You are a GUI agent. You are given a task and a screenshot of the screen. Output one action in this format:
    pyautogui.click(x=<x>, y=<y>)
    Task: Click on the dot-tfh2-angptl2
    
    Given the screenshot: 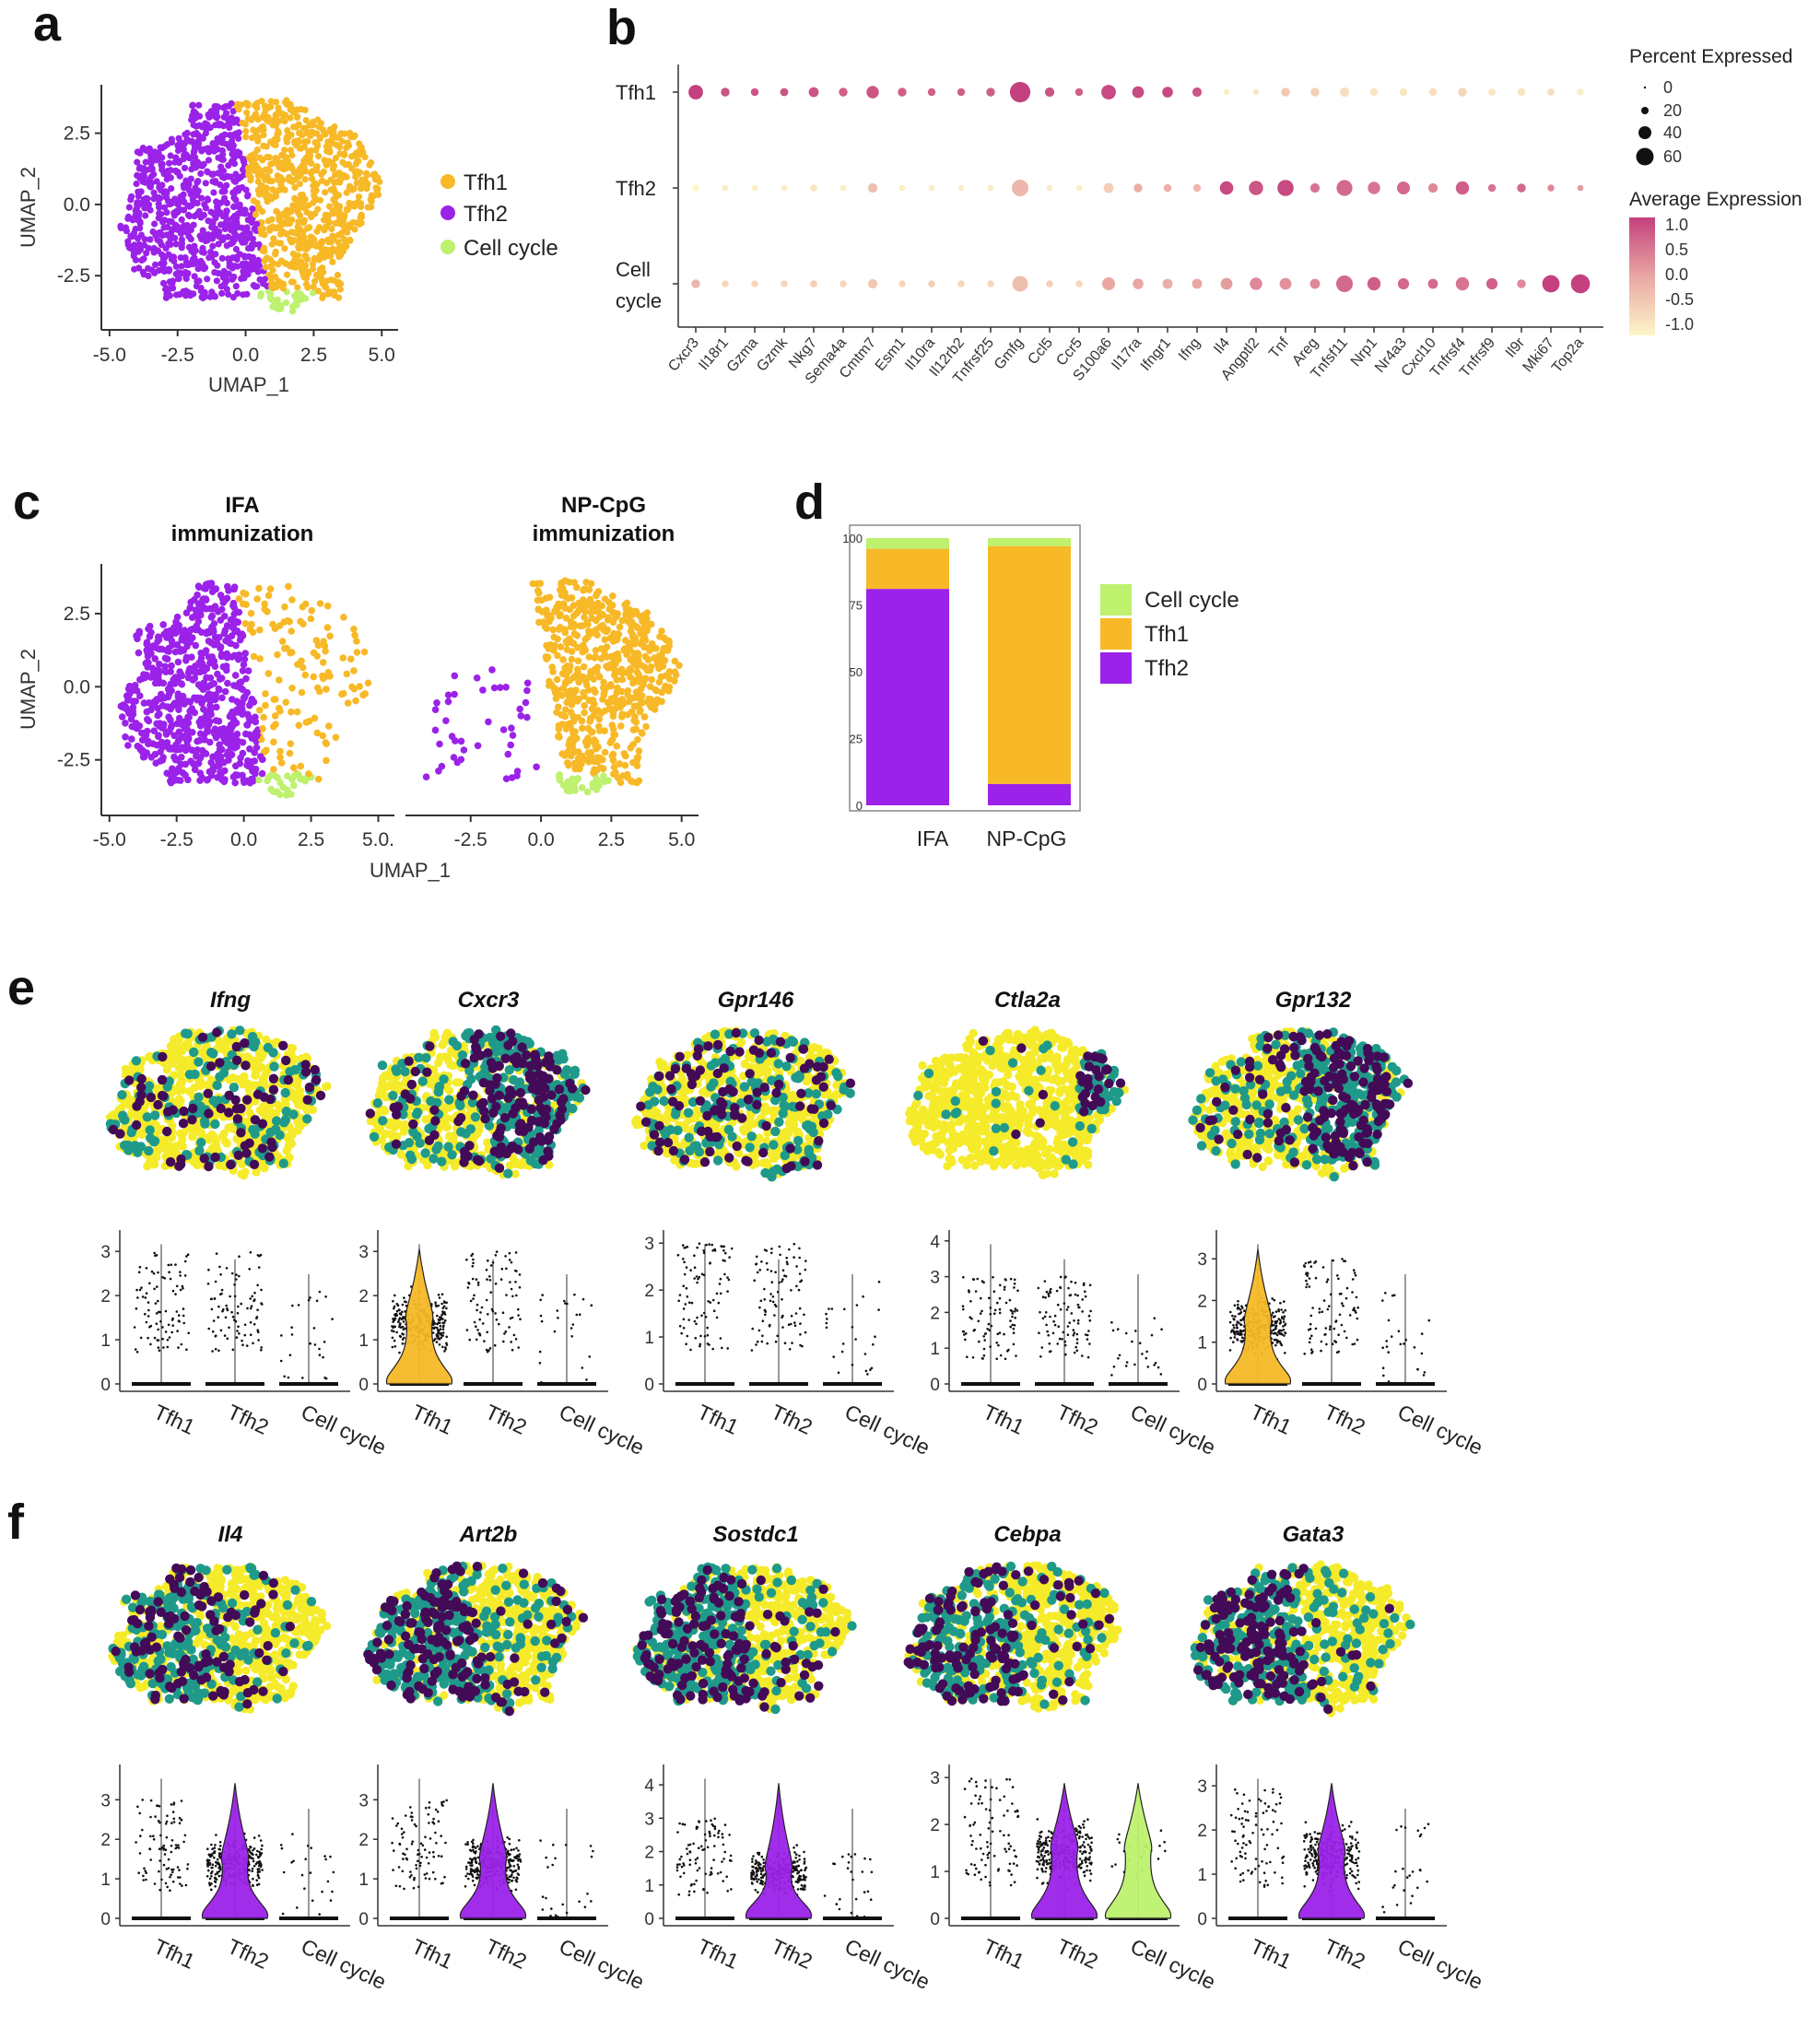 What is the action you would take?
    pyautogui.click(x=1256, y=188)
    